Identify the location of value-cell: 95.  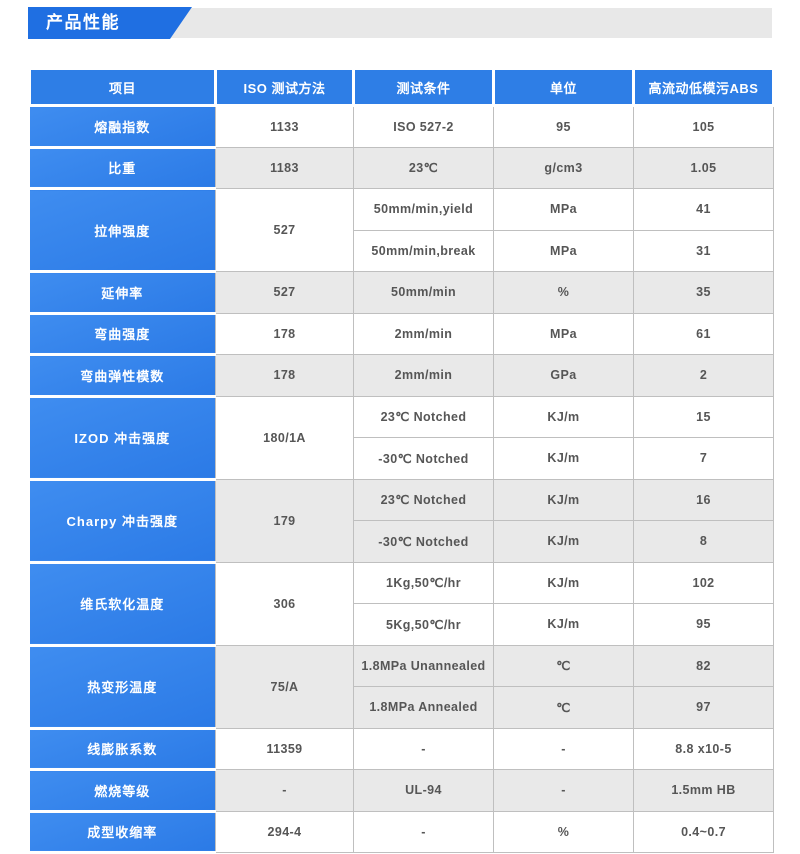
(703, 624).